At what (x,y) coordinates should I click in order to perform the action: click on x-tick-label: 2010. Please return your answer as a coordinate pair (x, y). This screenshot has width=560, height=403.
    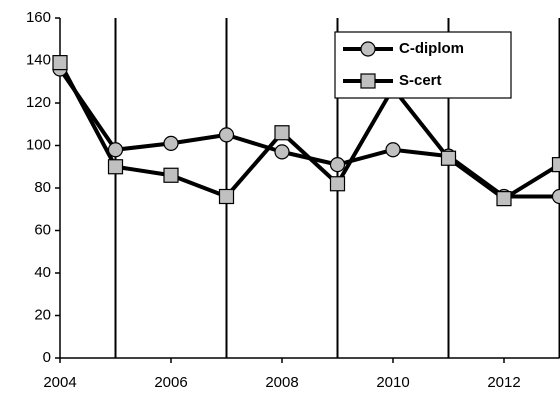
    Looking at the image, I should click on (392, 382).